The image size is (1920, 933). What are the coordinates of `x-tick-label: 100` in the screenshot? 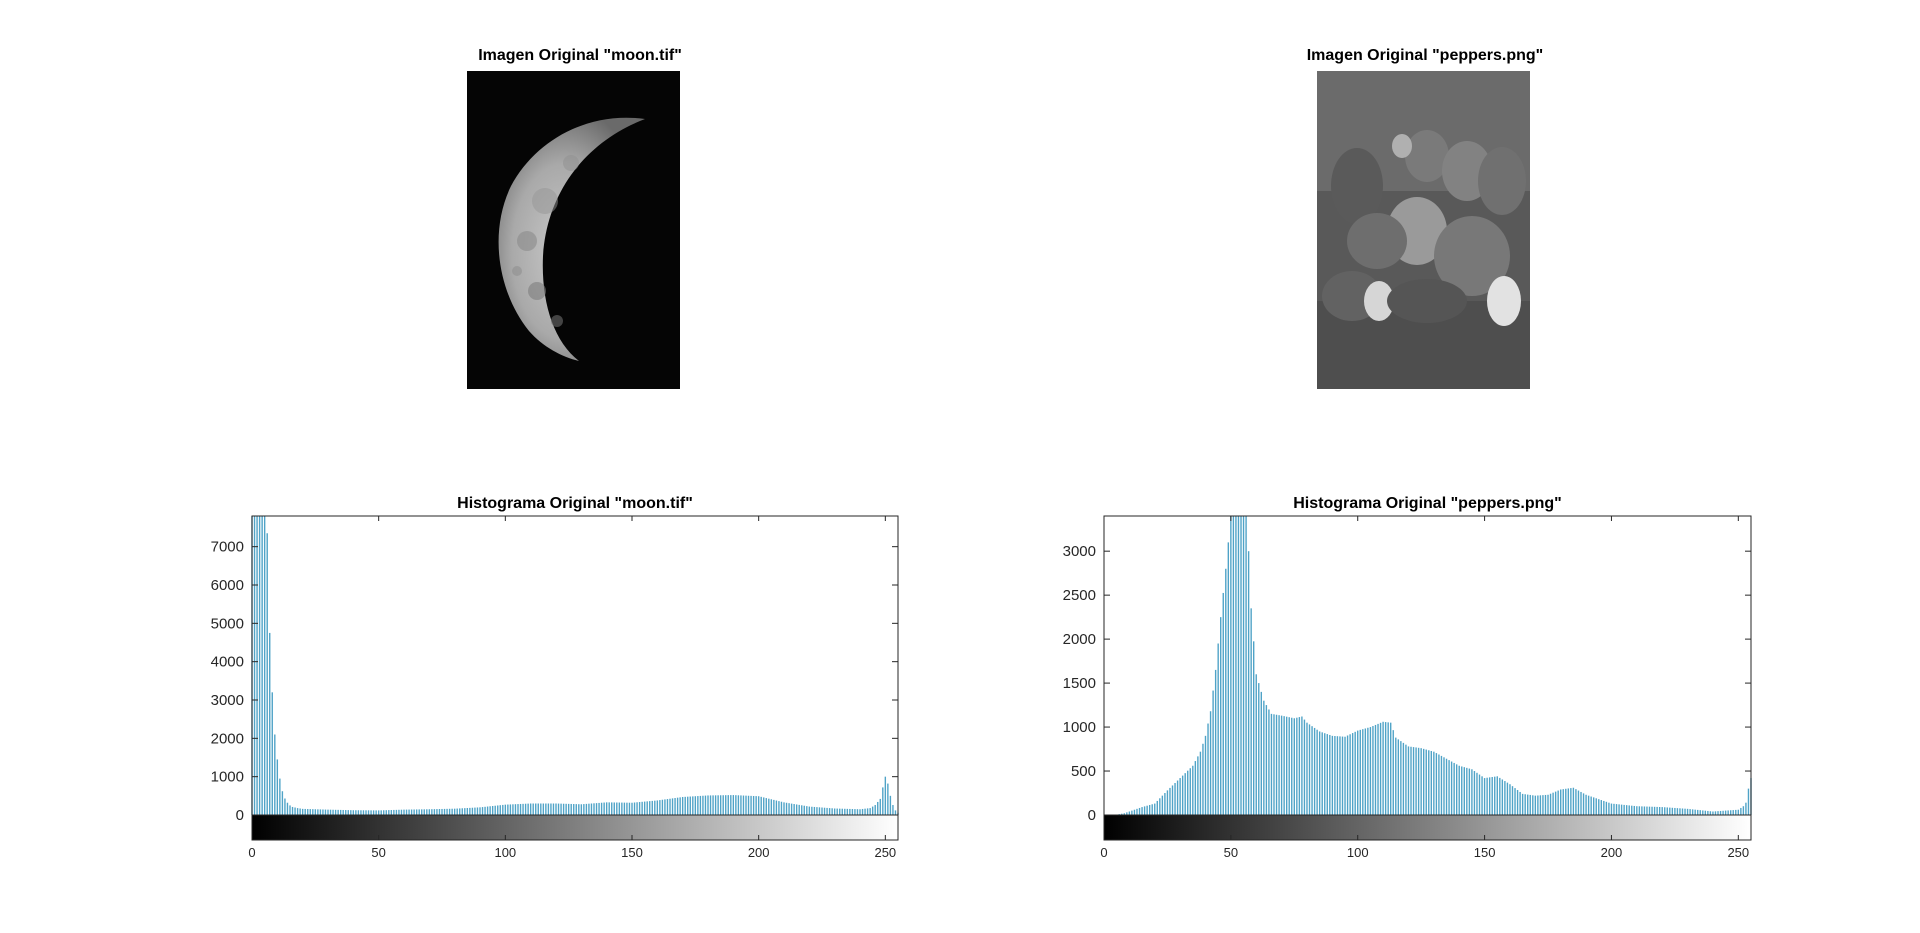 It's located at (505, 852).